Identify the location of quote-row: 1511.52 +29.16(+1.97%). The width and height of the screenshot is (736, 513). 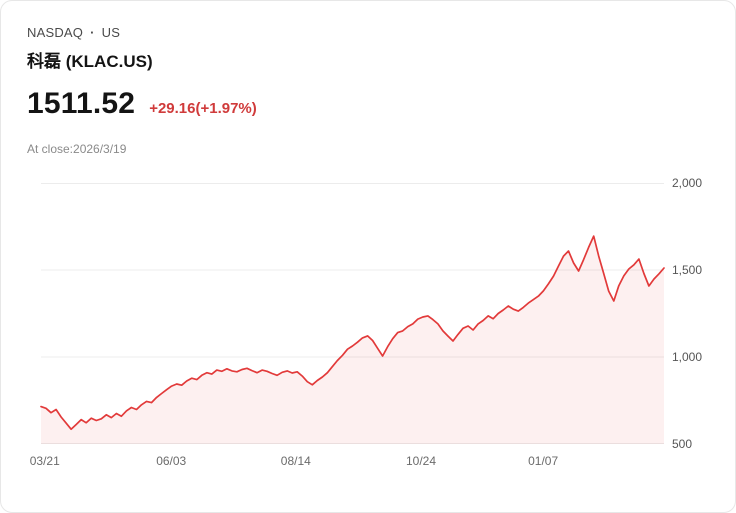
(142, 104).